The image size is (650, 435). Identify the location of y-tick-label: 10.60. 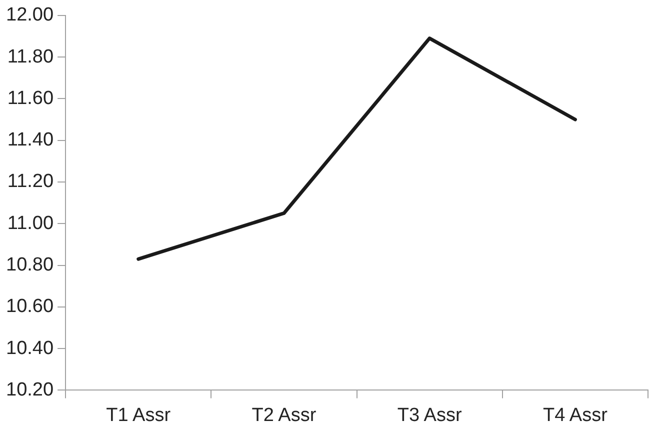
(30, 307).